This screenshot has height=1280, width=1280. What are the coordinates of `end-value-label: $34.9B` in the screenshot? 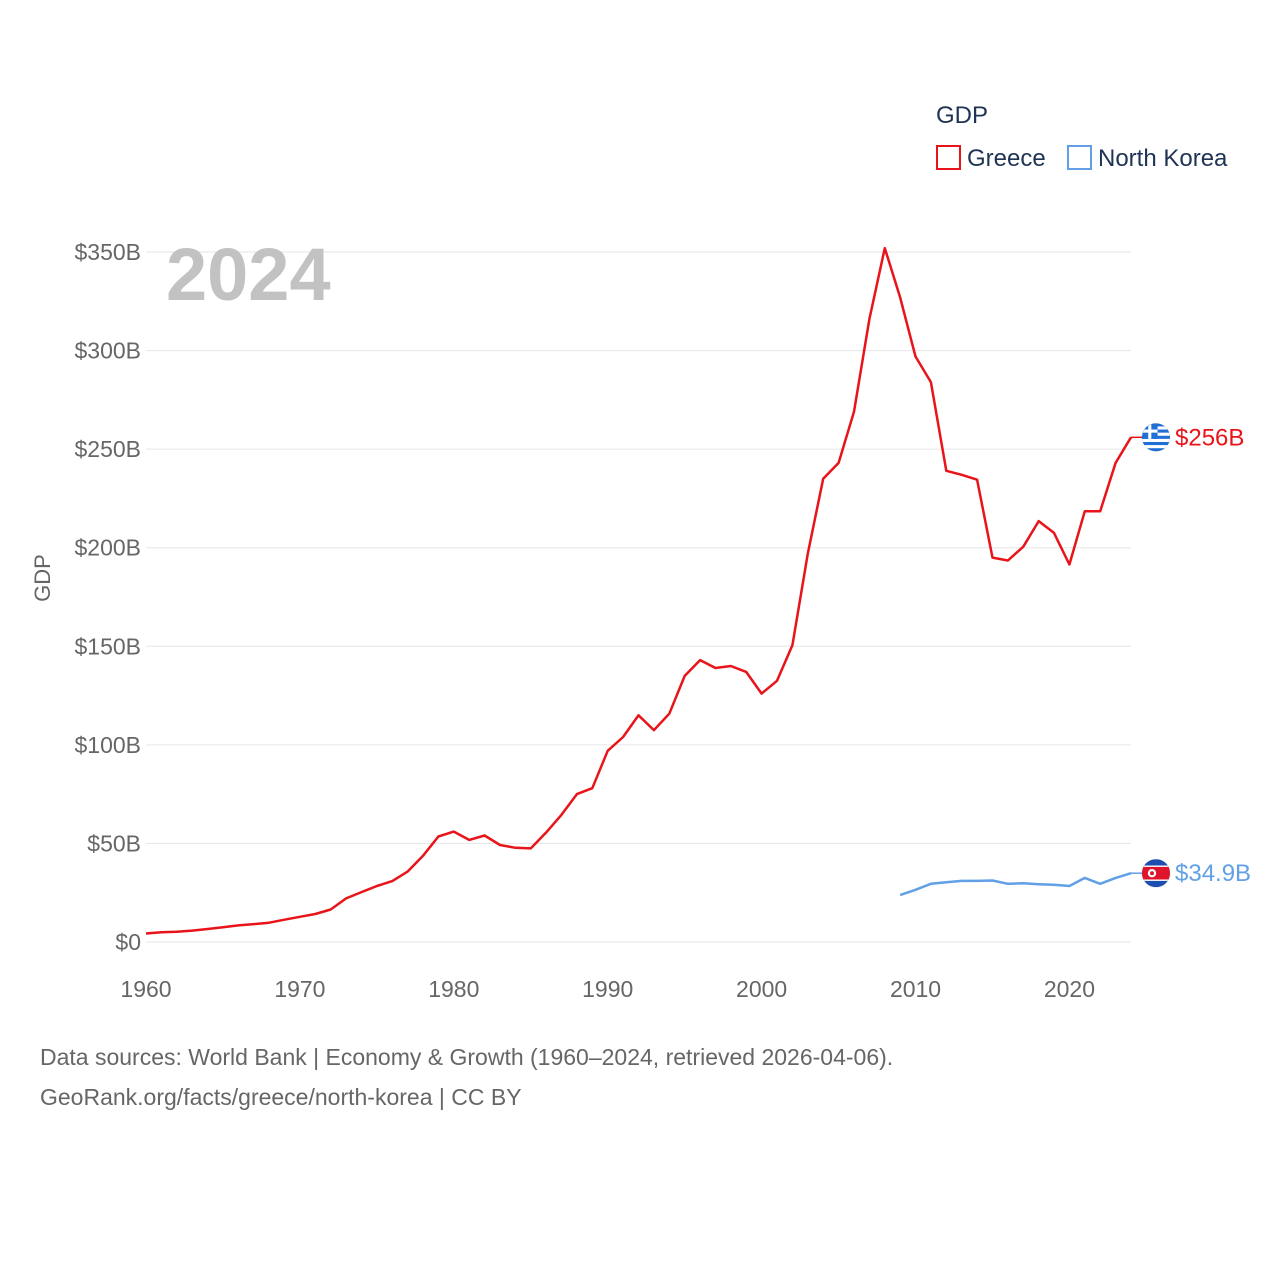 It's located at (1213, 873).